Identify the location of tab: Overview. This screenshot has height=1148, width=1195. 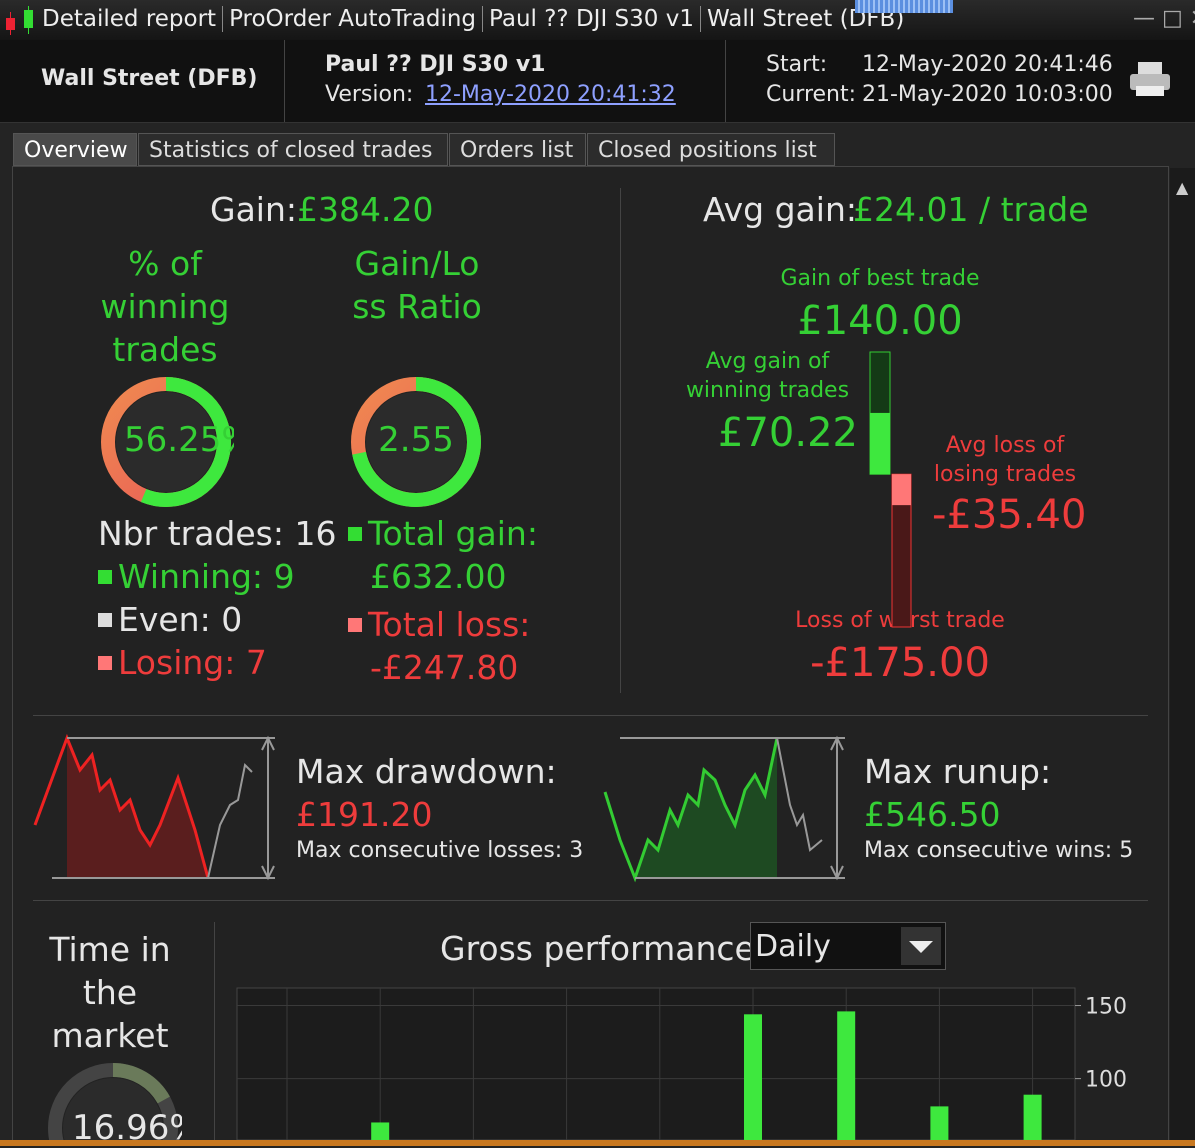
(75, 149).